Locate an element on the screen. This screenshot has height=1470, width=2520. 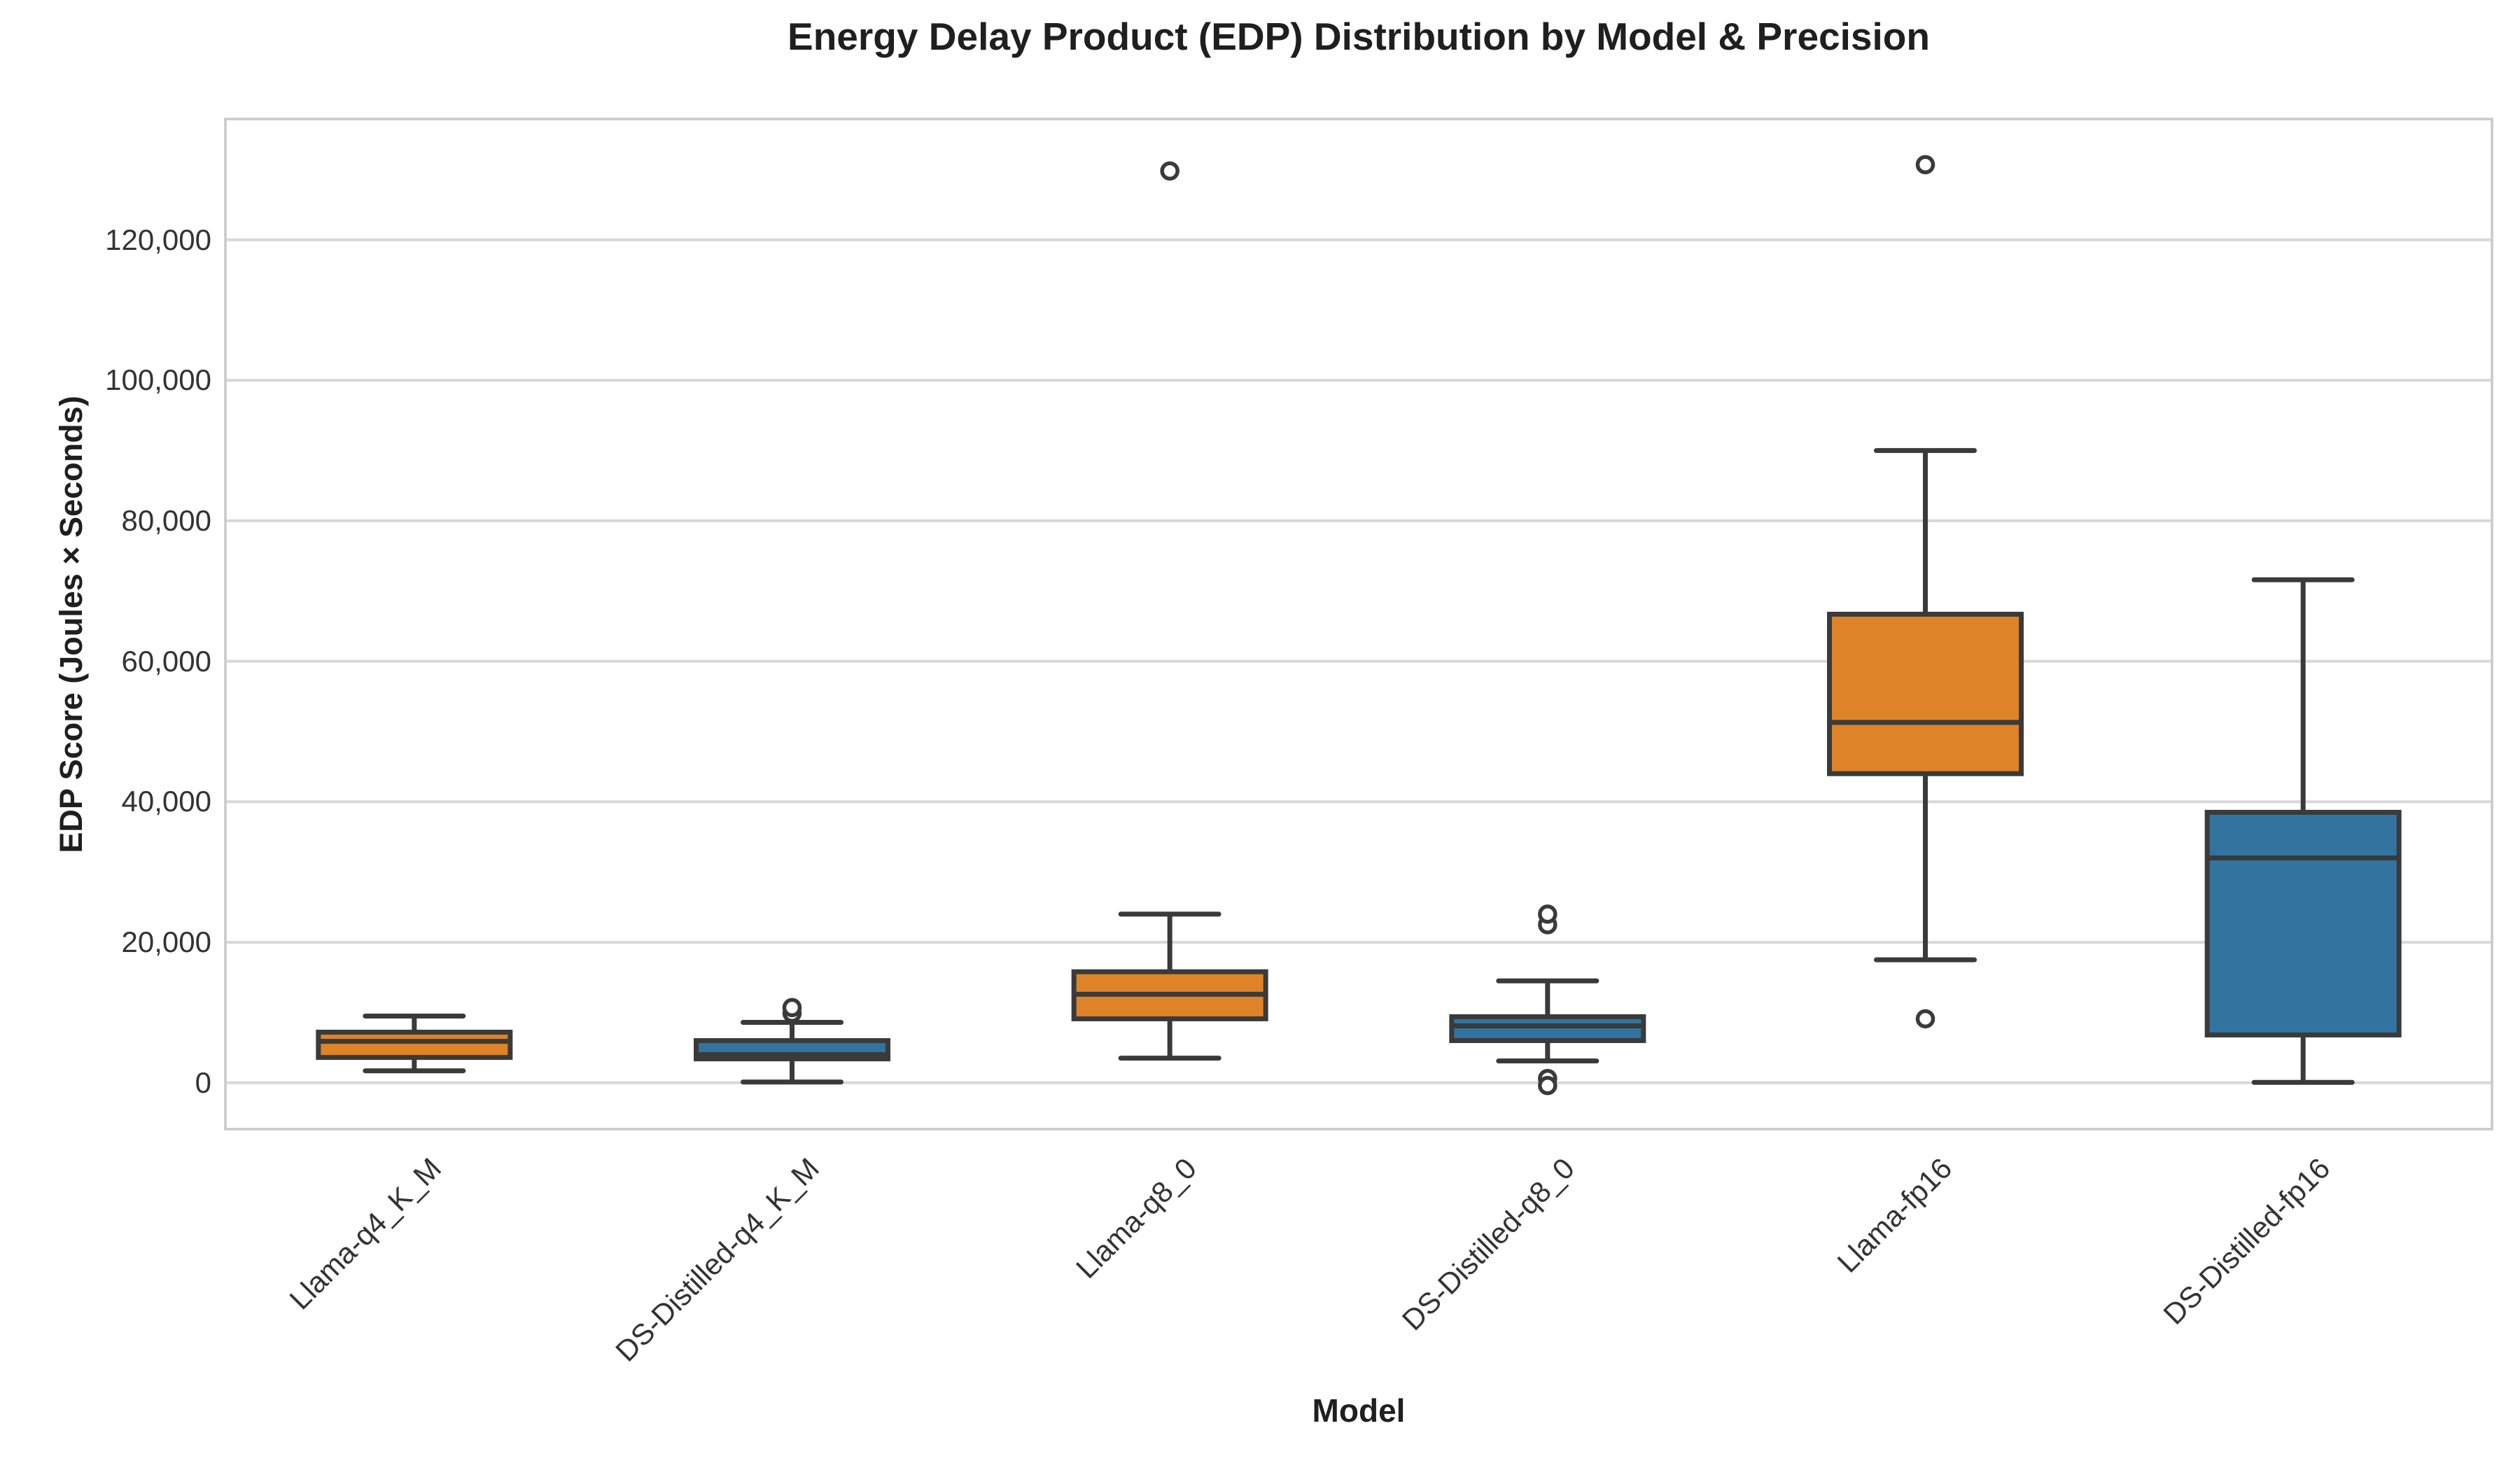
y-tick-label: 0 is located at coordinates (203, 1082).